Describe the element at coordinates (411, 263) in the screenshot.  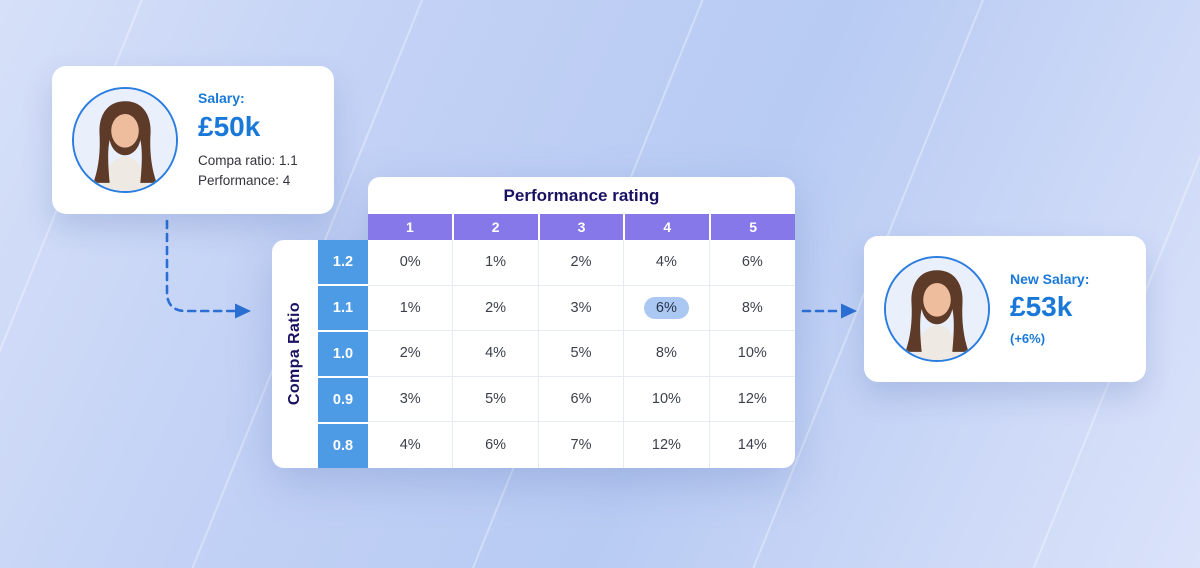
I see `matrix-cell: 0%` at that location.